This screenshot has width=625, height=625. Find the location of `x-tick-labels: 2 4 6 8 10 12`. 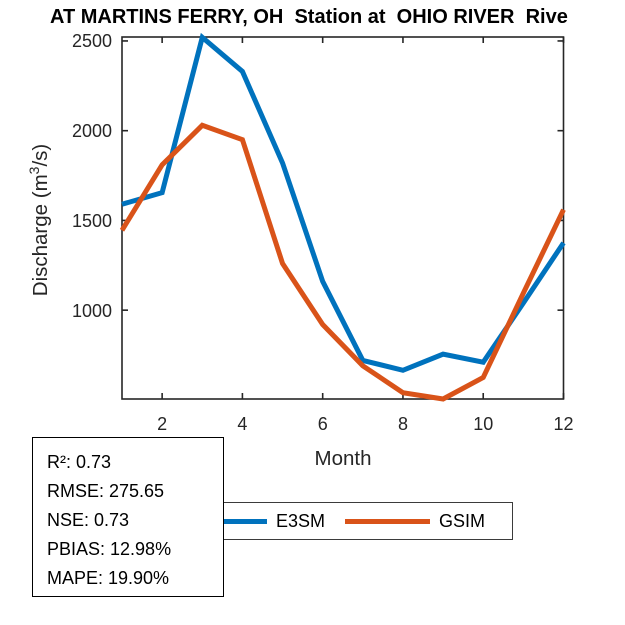

x-tick-labels: 2 4 6 8 10 12 is located at coordinates (365, 424).